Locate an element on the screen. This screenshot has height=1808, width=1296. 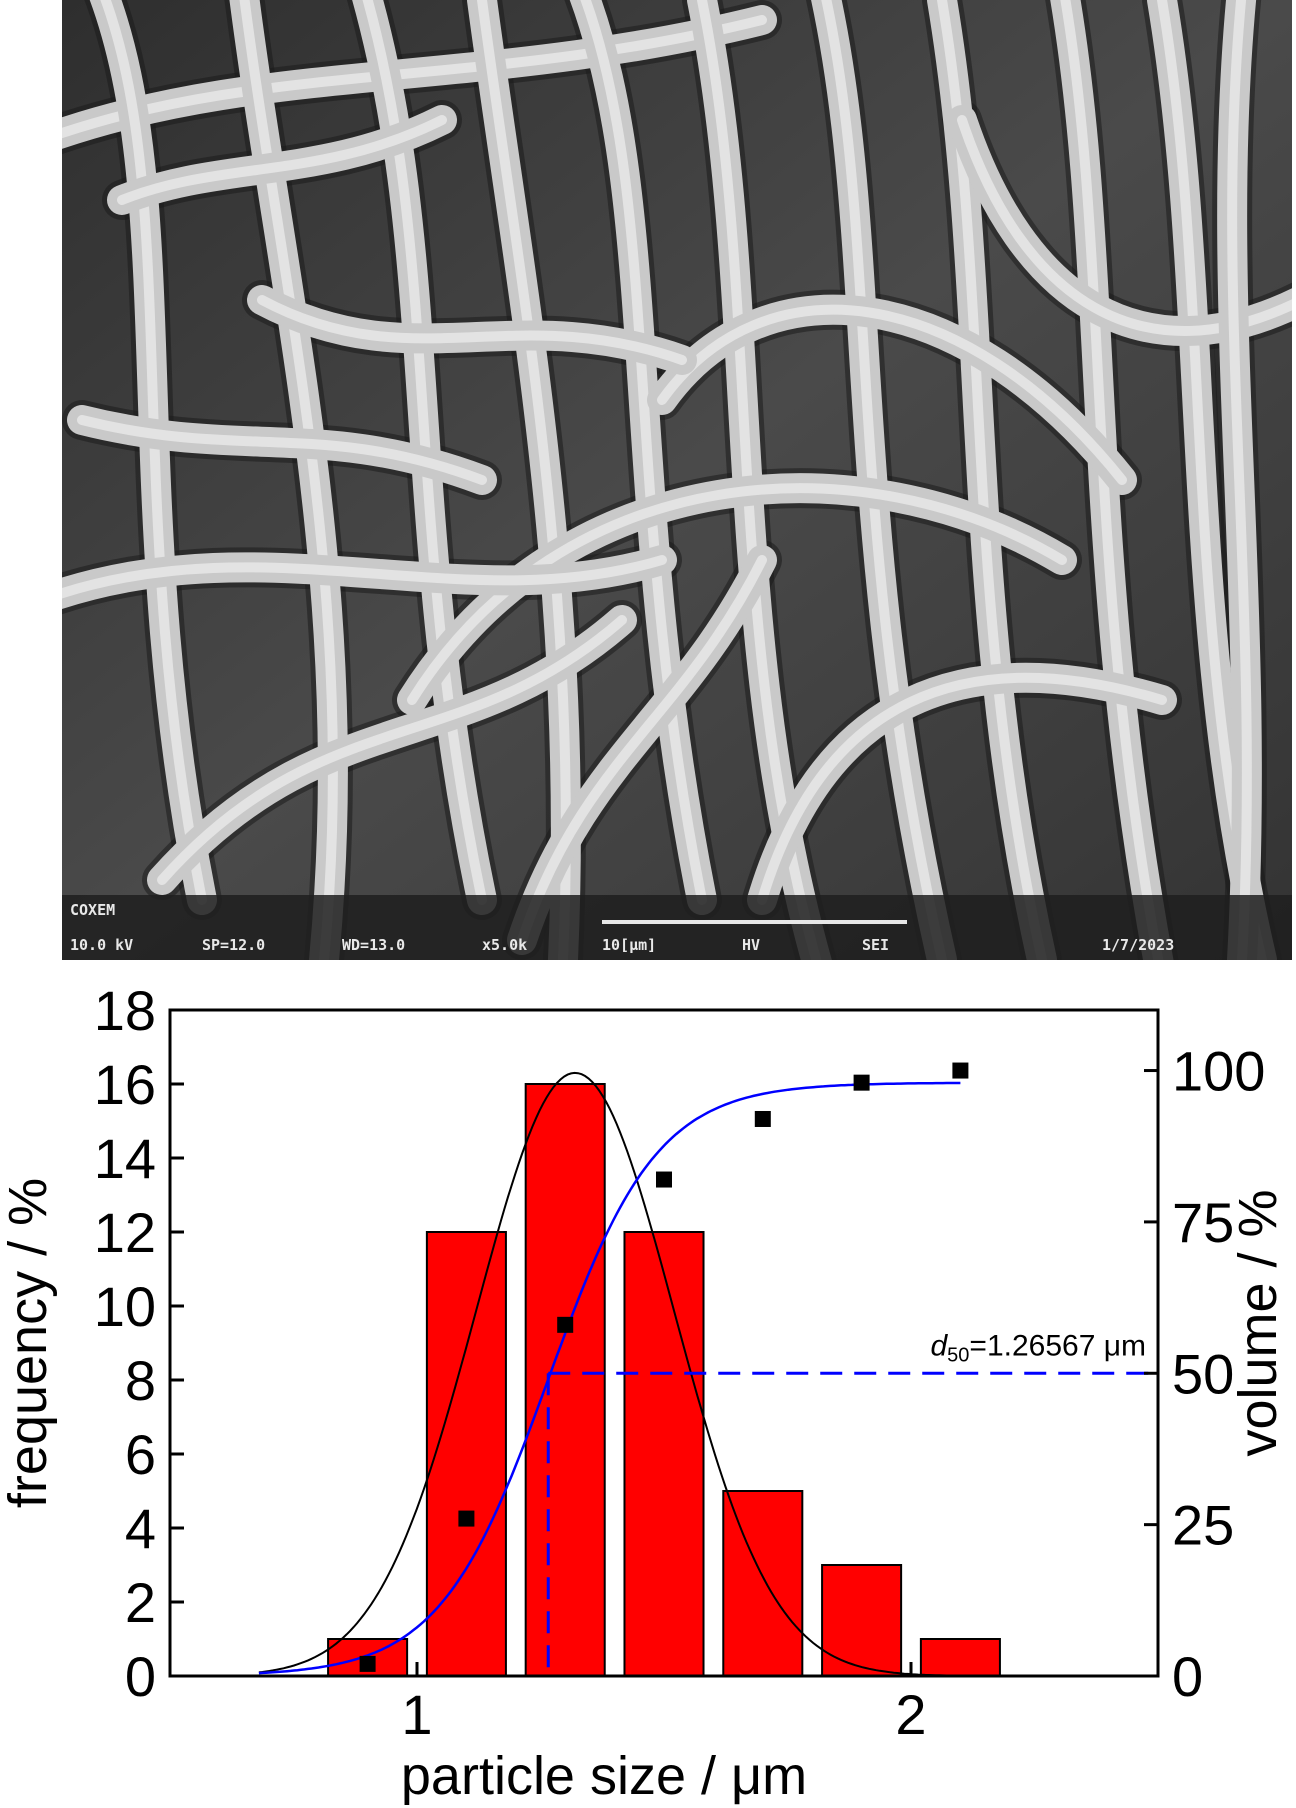
y-tick-label: 4 is located at coordinates (140, 1528).